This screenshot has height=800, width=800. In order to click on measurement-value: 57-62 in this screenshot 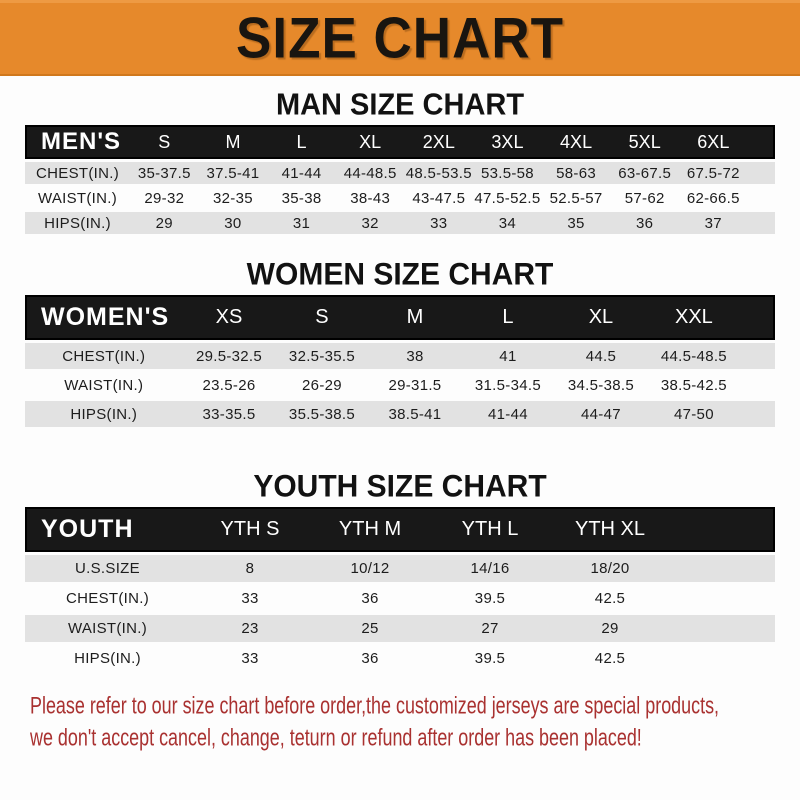, I will do `click(644, 198)`.